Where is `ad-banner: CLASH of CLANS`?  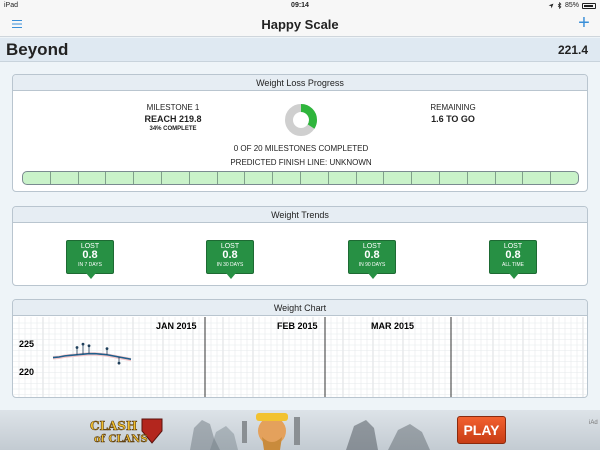
ad-banner: CLASH of CLANS is located at coordinates (300, 430).